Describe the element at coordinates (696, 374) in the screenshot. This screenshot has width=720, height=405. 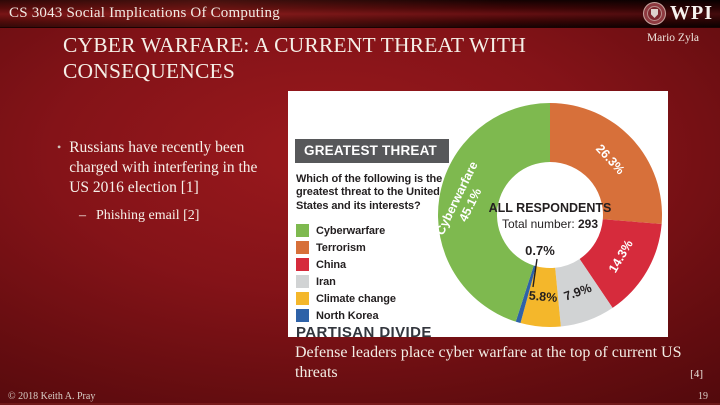
I see `citation-ref: [4]` at that location.